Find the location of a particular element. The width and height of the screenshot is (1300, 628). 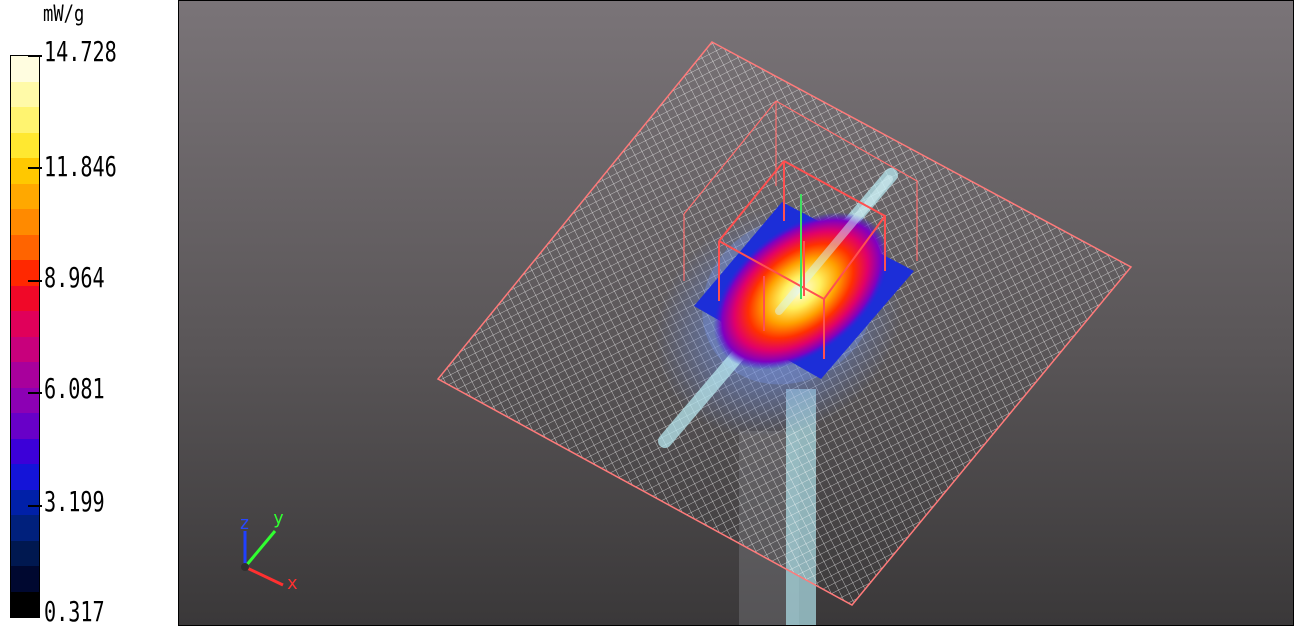

scan-volume-outer is located at coordinates (800, 190).